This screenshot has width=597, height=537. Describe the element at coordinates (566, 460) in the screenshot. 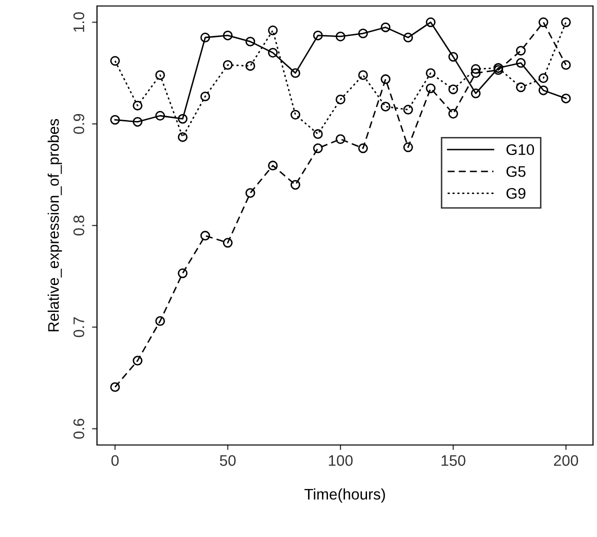

I see `x-tick-label: 200` at that location.